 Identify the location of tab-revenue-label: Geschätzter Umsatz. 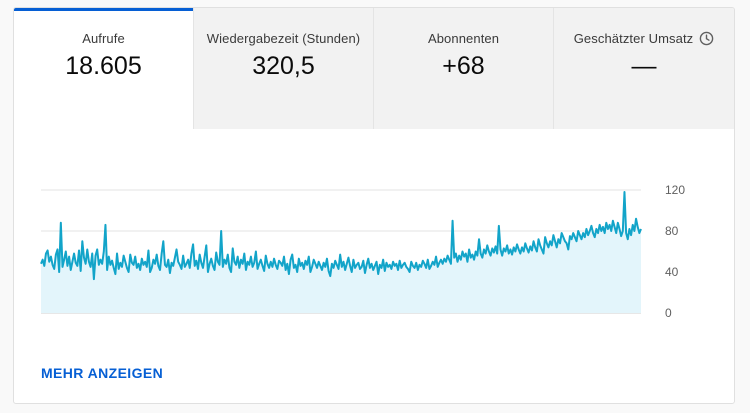
(633, 38).